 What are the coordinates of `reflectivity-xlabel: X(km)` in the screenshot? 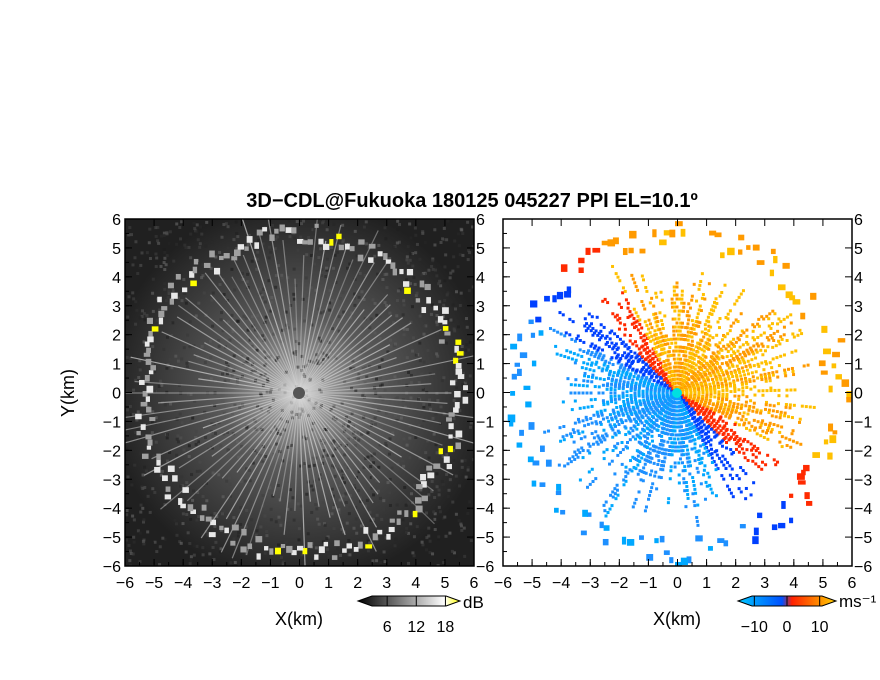 It's located at (299, 619).